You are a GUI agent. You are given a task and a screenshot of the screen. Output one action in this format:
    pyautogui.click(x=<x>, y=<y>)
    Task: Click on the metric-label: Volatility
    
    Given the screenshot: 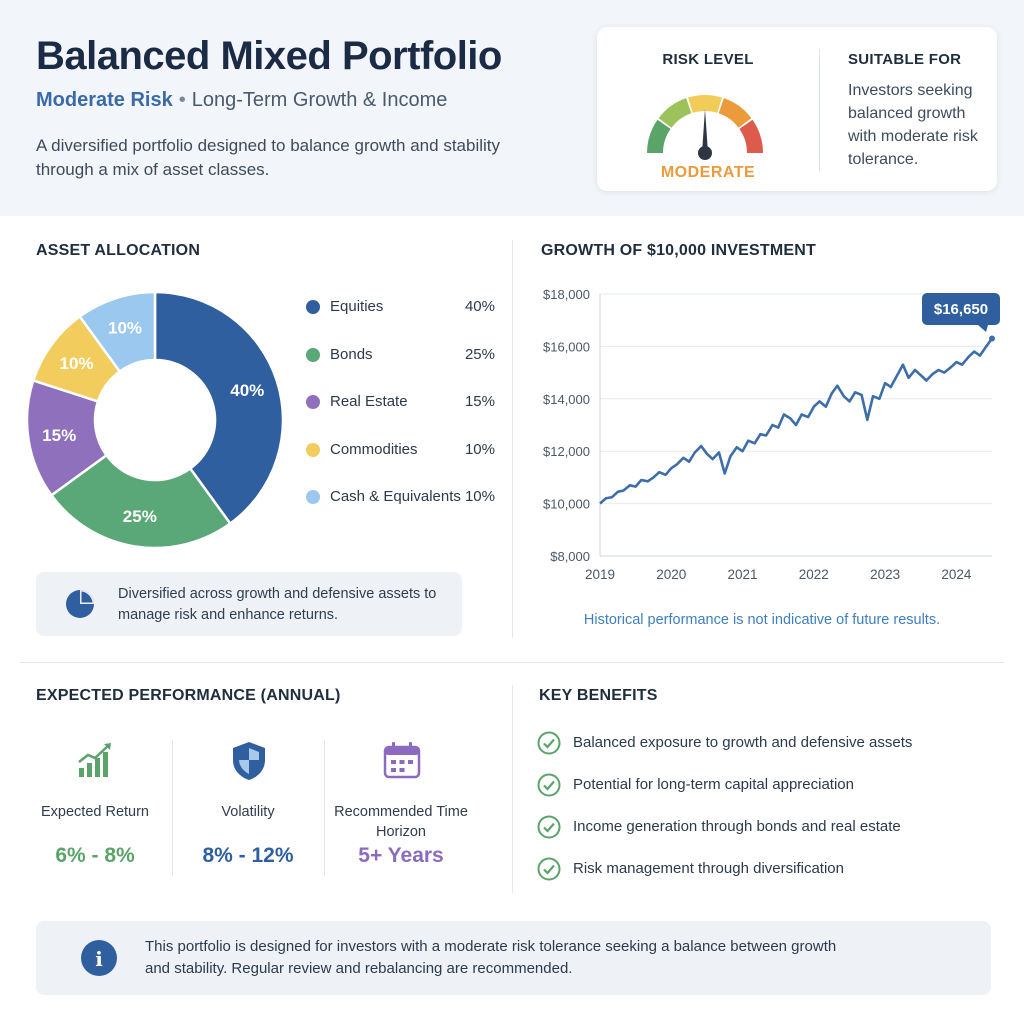 What is the action you would take?
    pyautogui.click(x=248, y=812)
    